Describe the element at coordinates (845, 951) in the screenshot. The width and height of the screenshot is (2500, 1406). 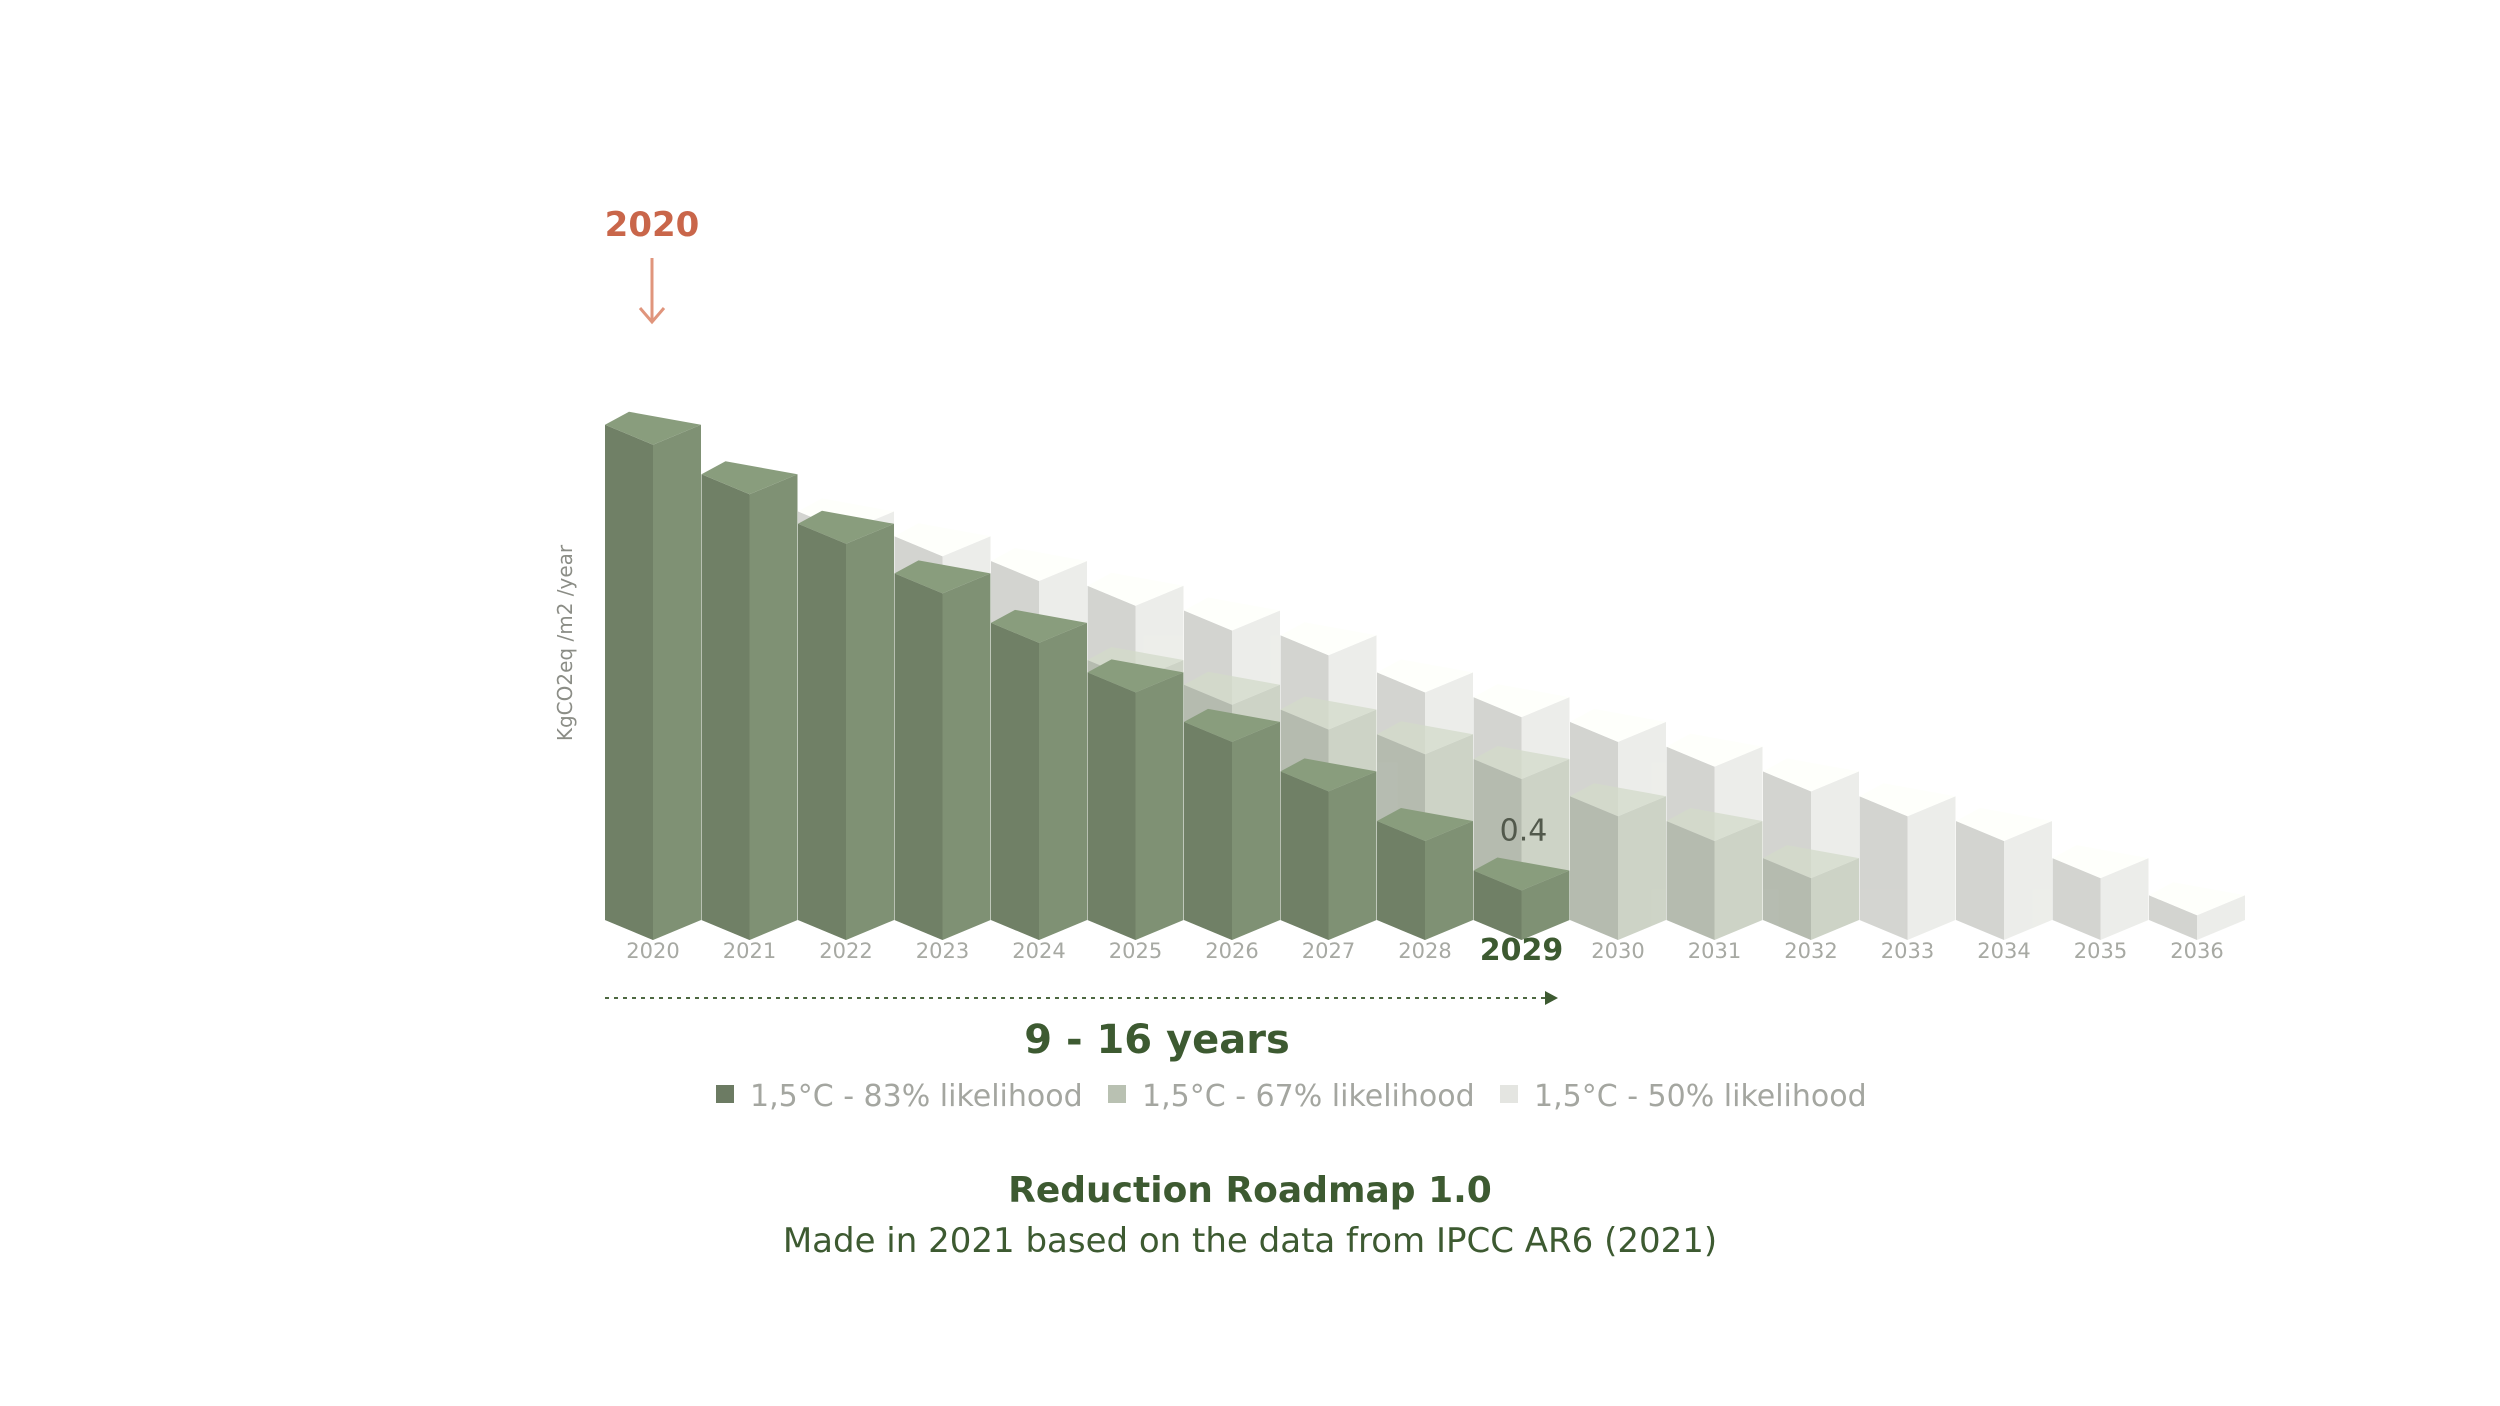
I see `tick-label-2022: 2022` at that location.